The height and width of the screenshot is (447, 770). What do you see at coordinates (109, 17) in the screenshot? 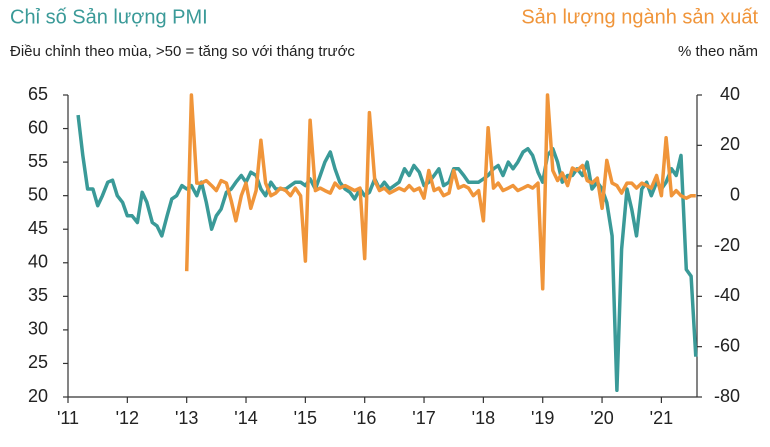
I see `chart-title: Chỉ số Sản lượng PMI` at bounding box center [109, 17].